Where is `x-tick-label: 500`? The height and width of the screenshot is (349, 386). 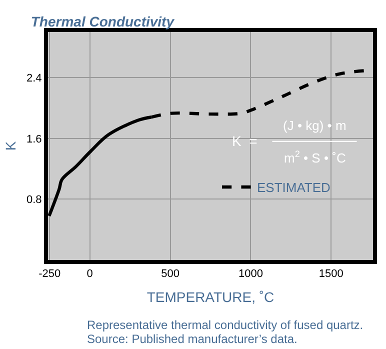 x-tick-label: 500 is located at coordinates (170, 274).